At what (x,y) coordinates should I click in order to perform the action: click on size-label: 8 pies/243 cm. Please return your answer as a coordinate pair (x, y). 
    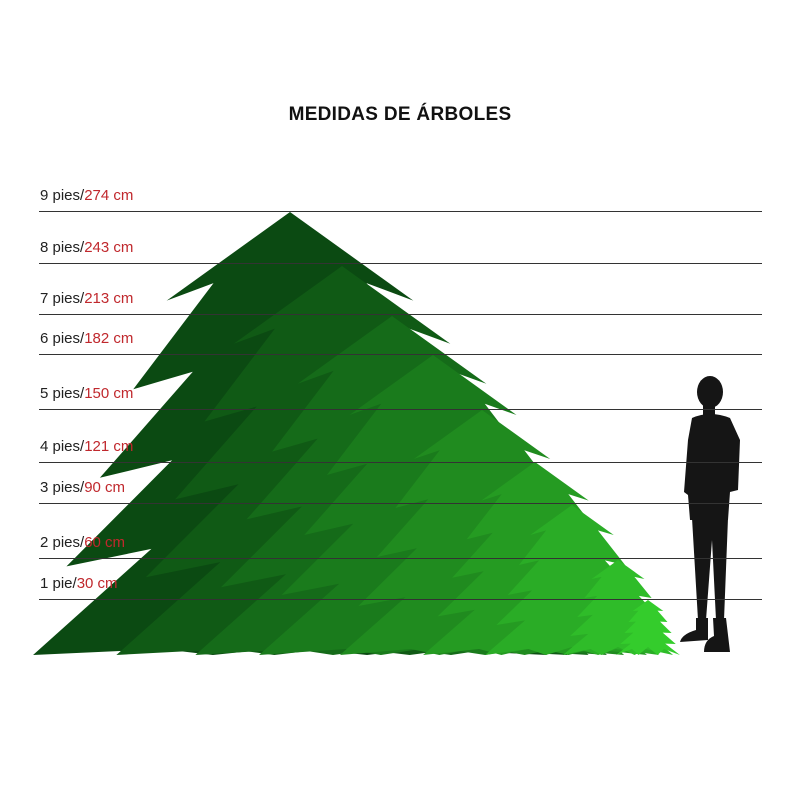
    Looking at the image, I should click on (86, 247).